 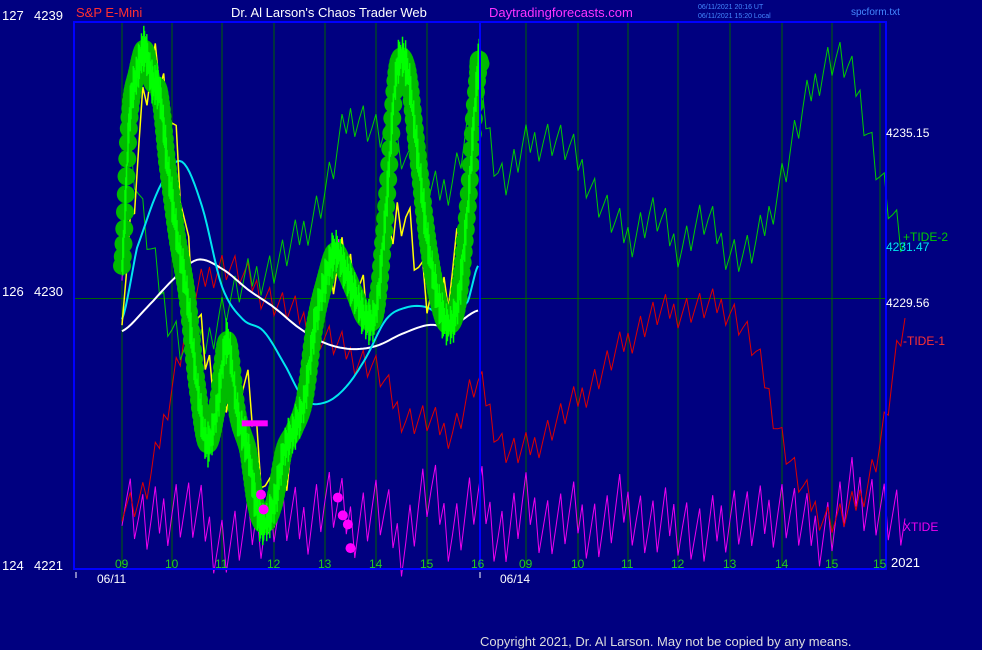 What do you see at coordinates (329, 12) in the screenshot?
I see `page-title: Dr. Al Larson's Chaos Trader Web` at bounding box center [329, 12].